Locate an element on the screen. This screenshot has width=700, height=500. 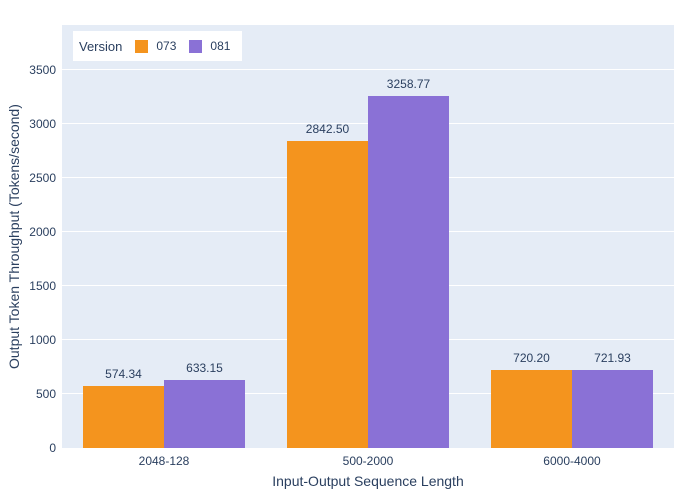
legend: Version 073 081 is located at coordinates (158, 46).